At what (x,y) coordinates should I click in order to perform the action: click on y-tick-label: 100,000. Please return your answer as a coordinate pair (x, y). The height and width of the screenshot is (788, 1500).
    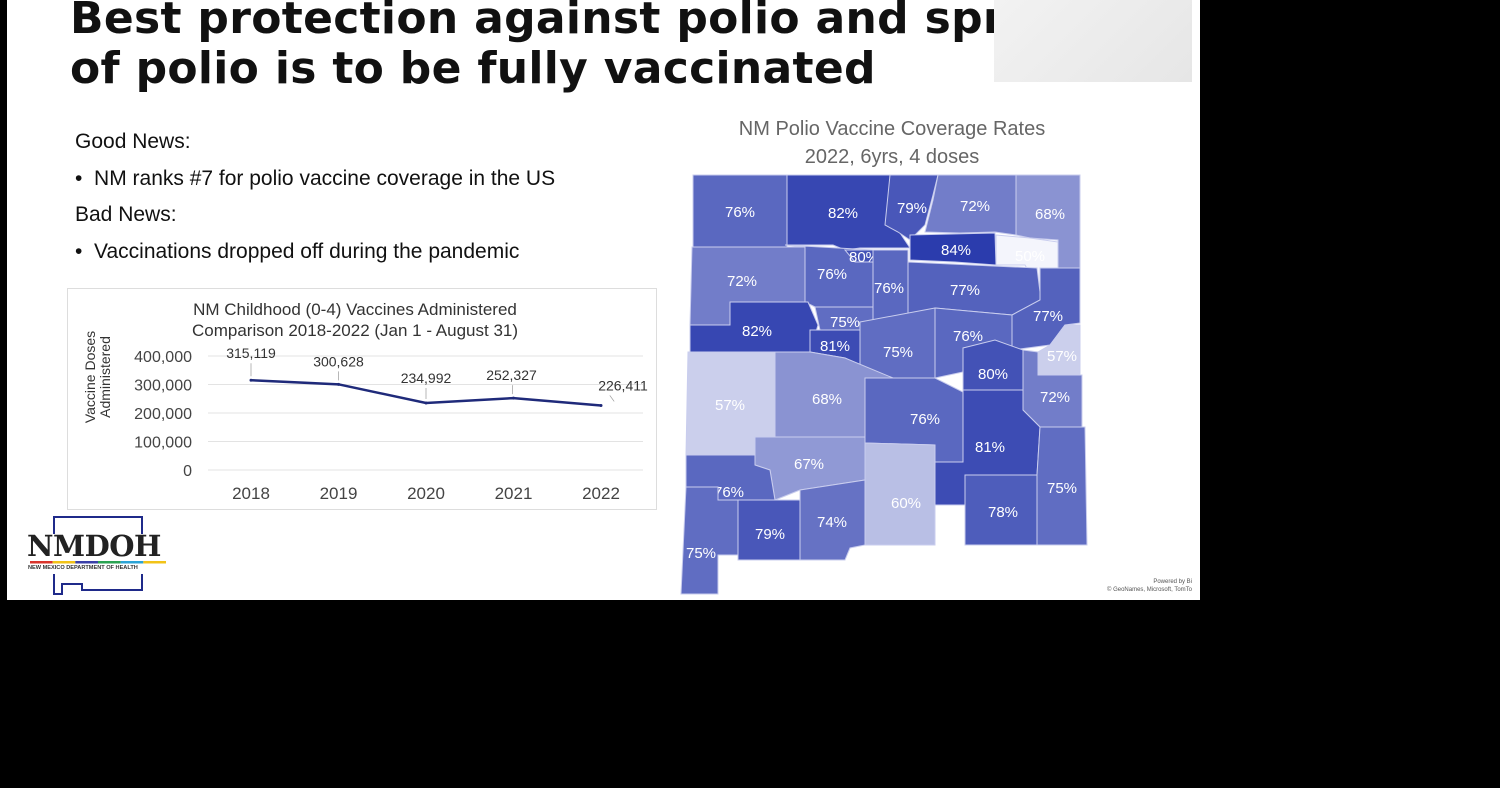
    Looking at the image, I should click on (163, 443).